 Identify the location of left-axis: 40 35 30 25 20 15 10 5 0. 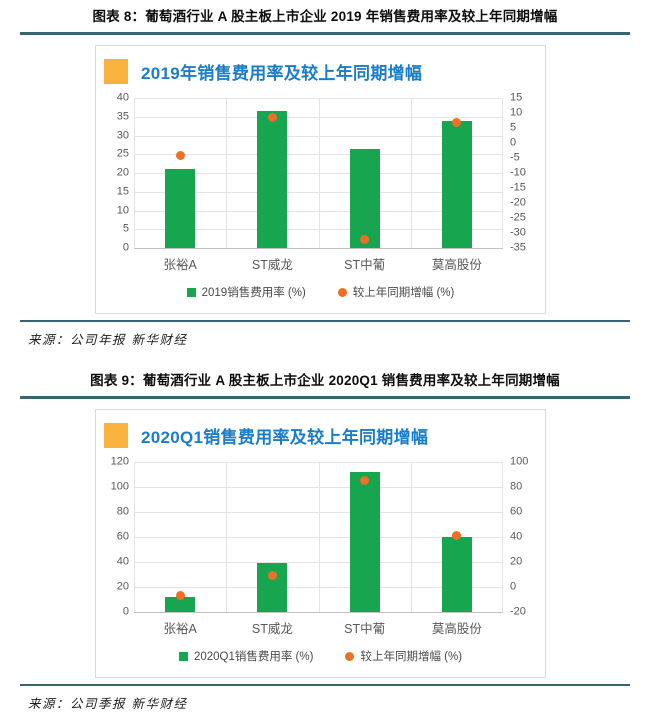
(120, 172).